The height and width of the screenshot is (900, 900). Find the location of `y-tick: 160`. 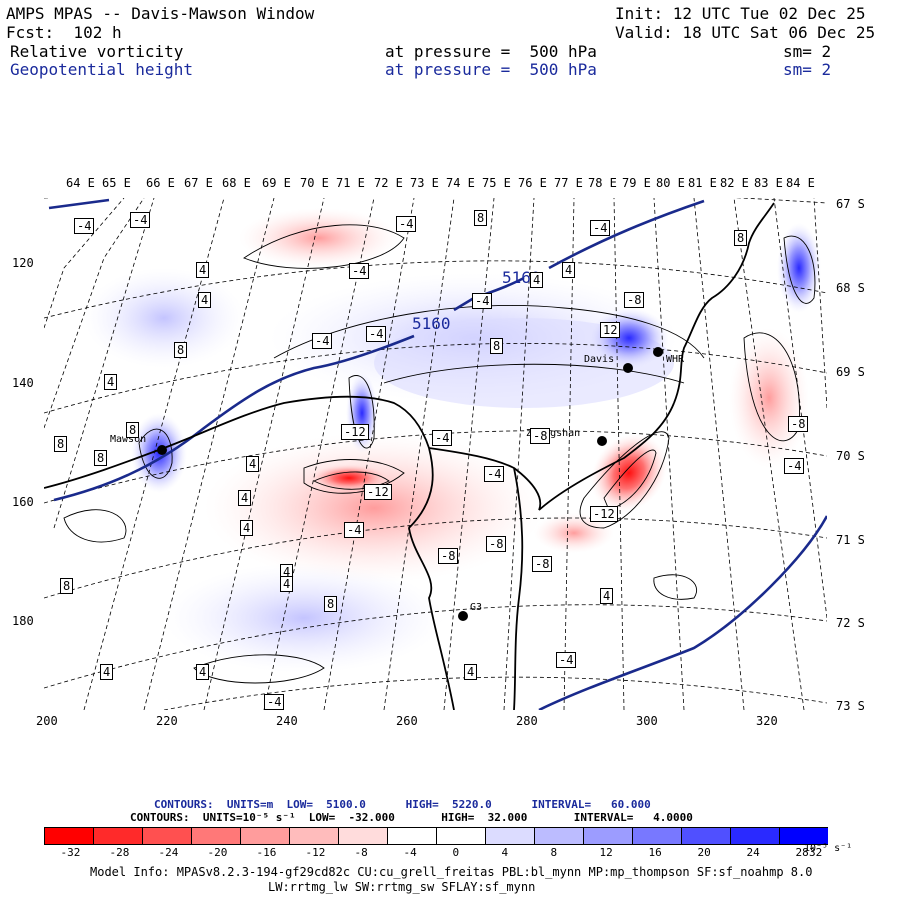

y-tick: 160 is located at coordinates (23, 502).